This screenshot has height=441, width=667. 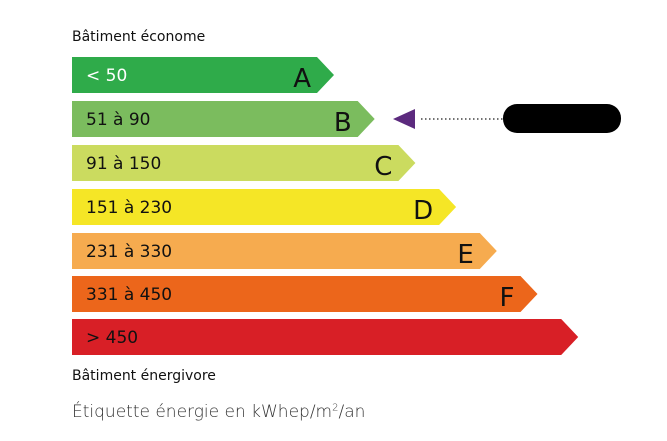 I want to click on class-letter: C, so click(x=383, y=167).